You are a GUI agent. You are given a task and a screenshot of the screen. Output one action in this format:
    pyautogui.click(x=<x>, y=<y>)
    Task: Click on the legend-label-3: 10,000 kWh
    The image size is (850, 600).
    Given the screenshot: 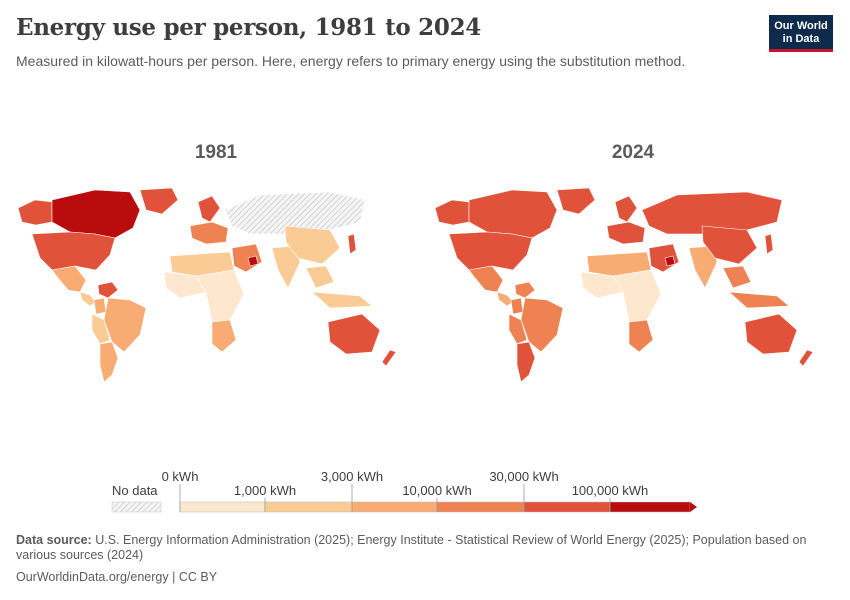 What is the action you would take?
    pyautogui.click(x=436, y=490)
    